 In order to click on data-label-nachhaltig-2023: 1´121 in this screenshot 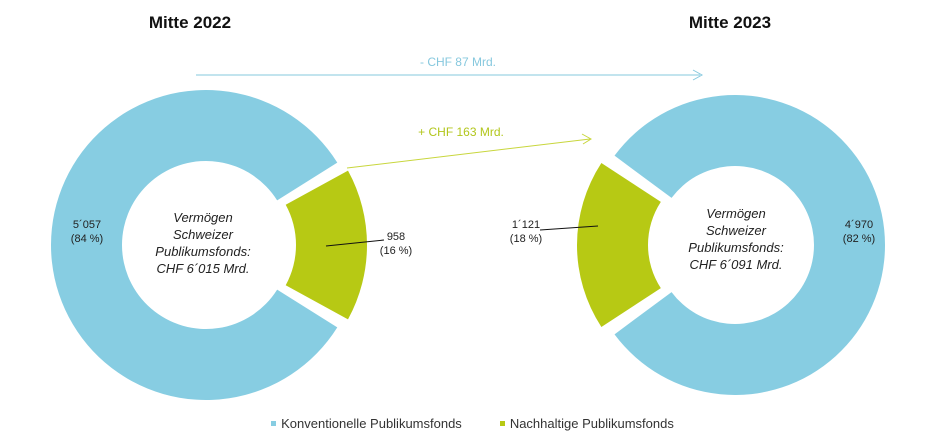, I will do `click(526, 225)`.